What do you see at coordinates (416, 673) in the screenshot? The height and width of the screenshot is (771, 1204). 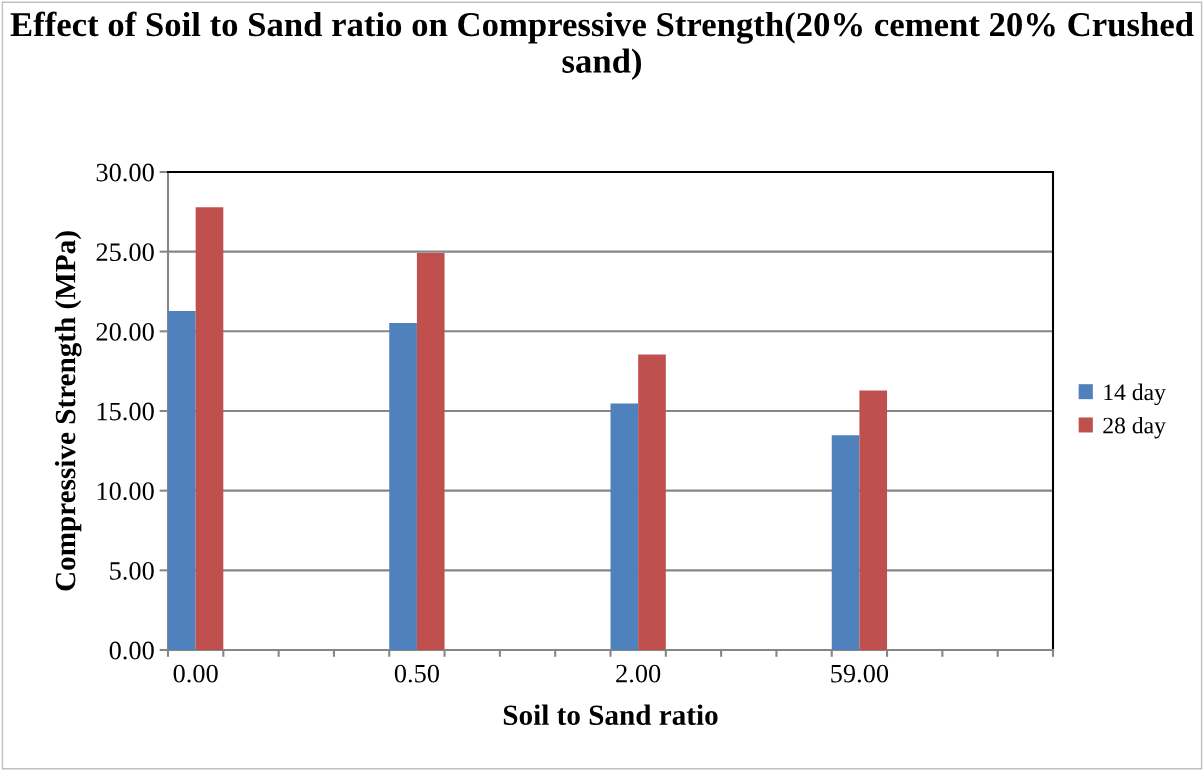 I see `x-tick-label: 0.50` at bounding box center [416, 673].